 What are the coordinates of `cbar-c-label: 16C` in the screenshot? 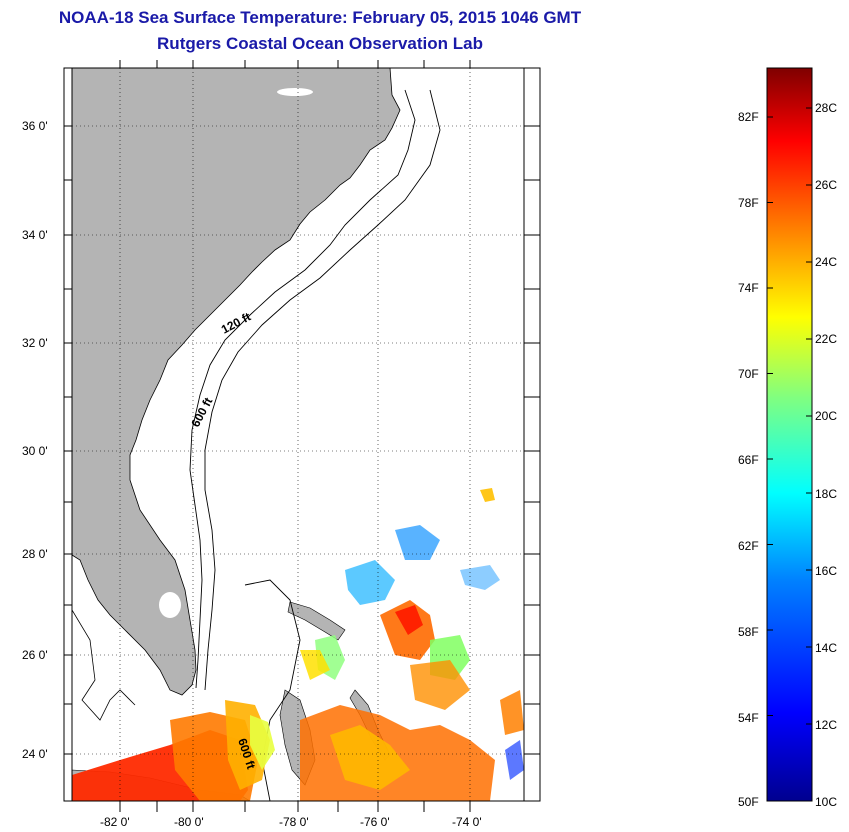 It's located at (826, 571).